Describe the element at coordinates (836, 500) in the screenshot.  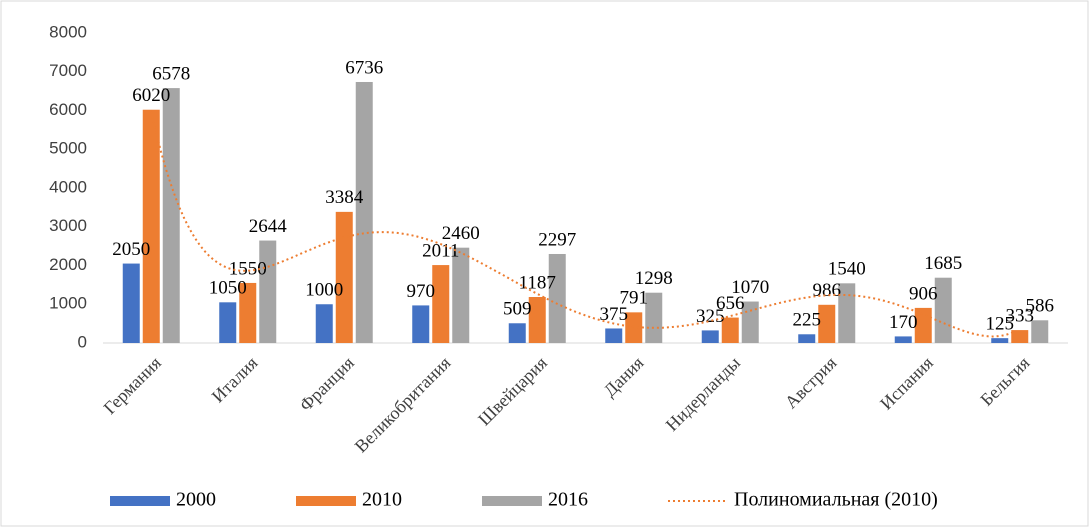
I see `legend-label: Полиномиальная (2010)` at that location.